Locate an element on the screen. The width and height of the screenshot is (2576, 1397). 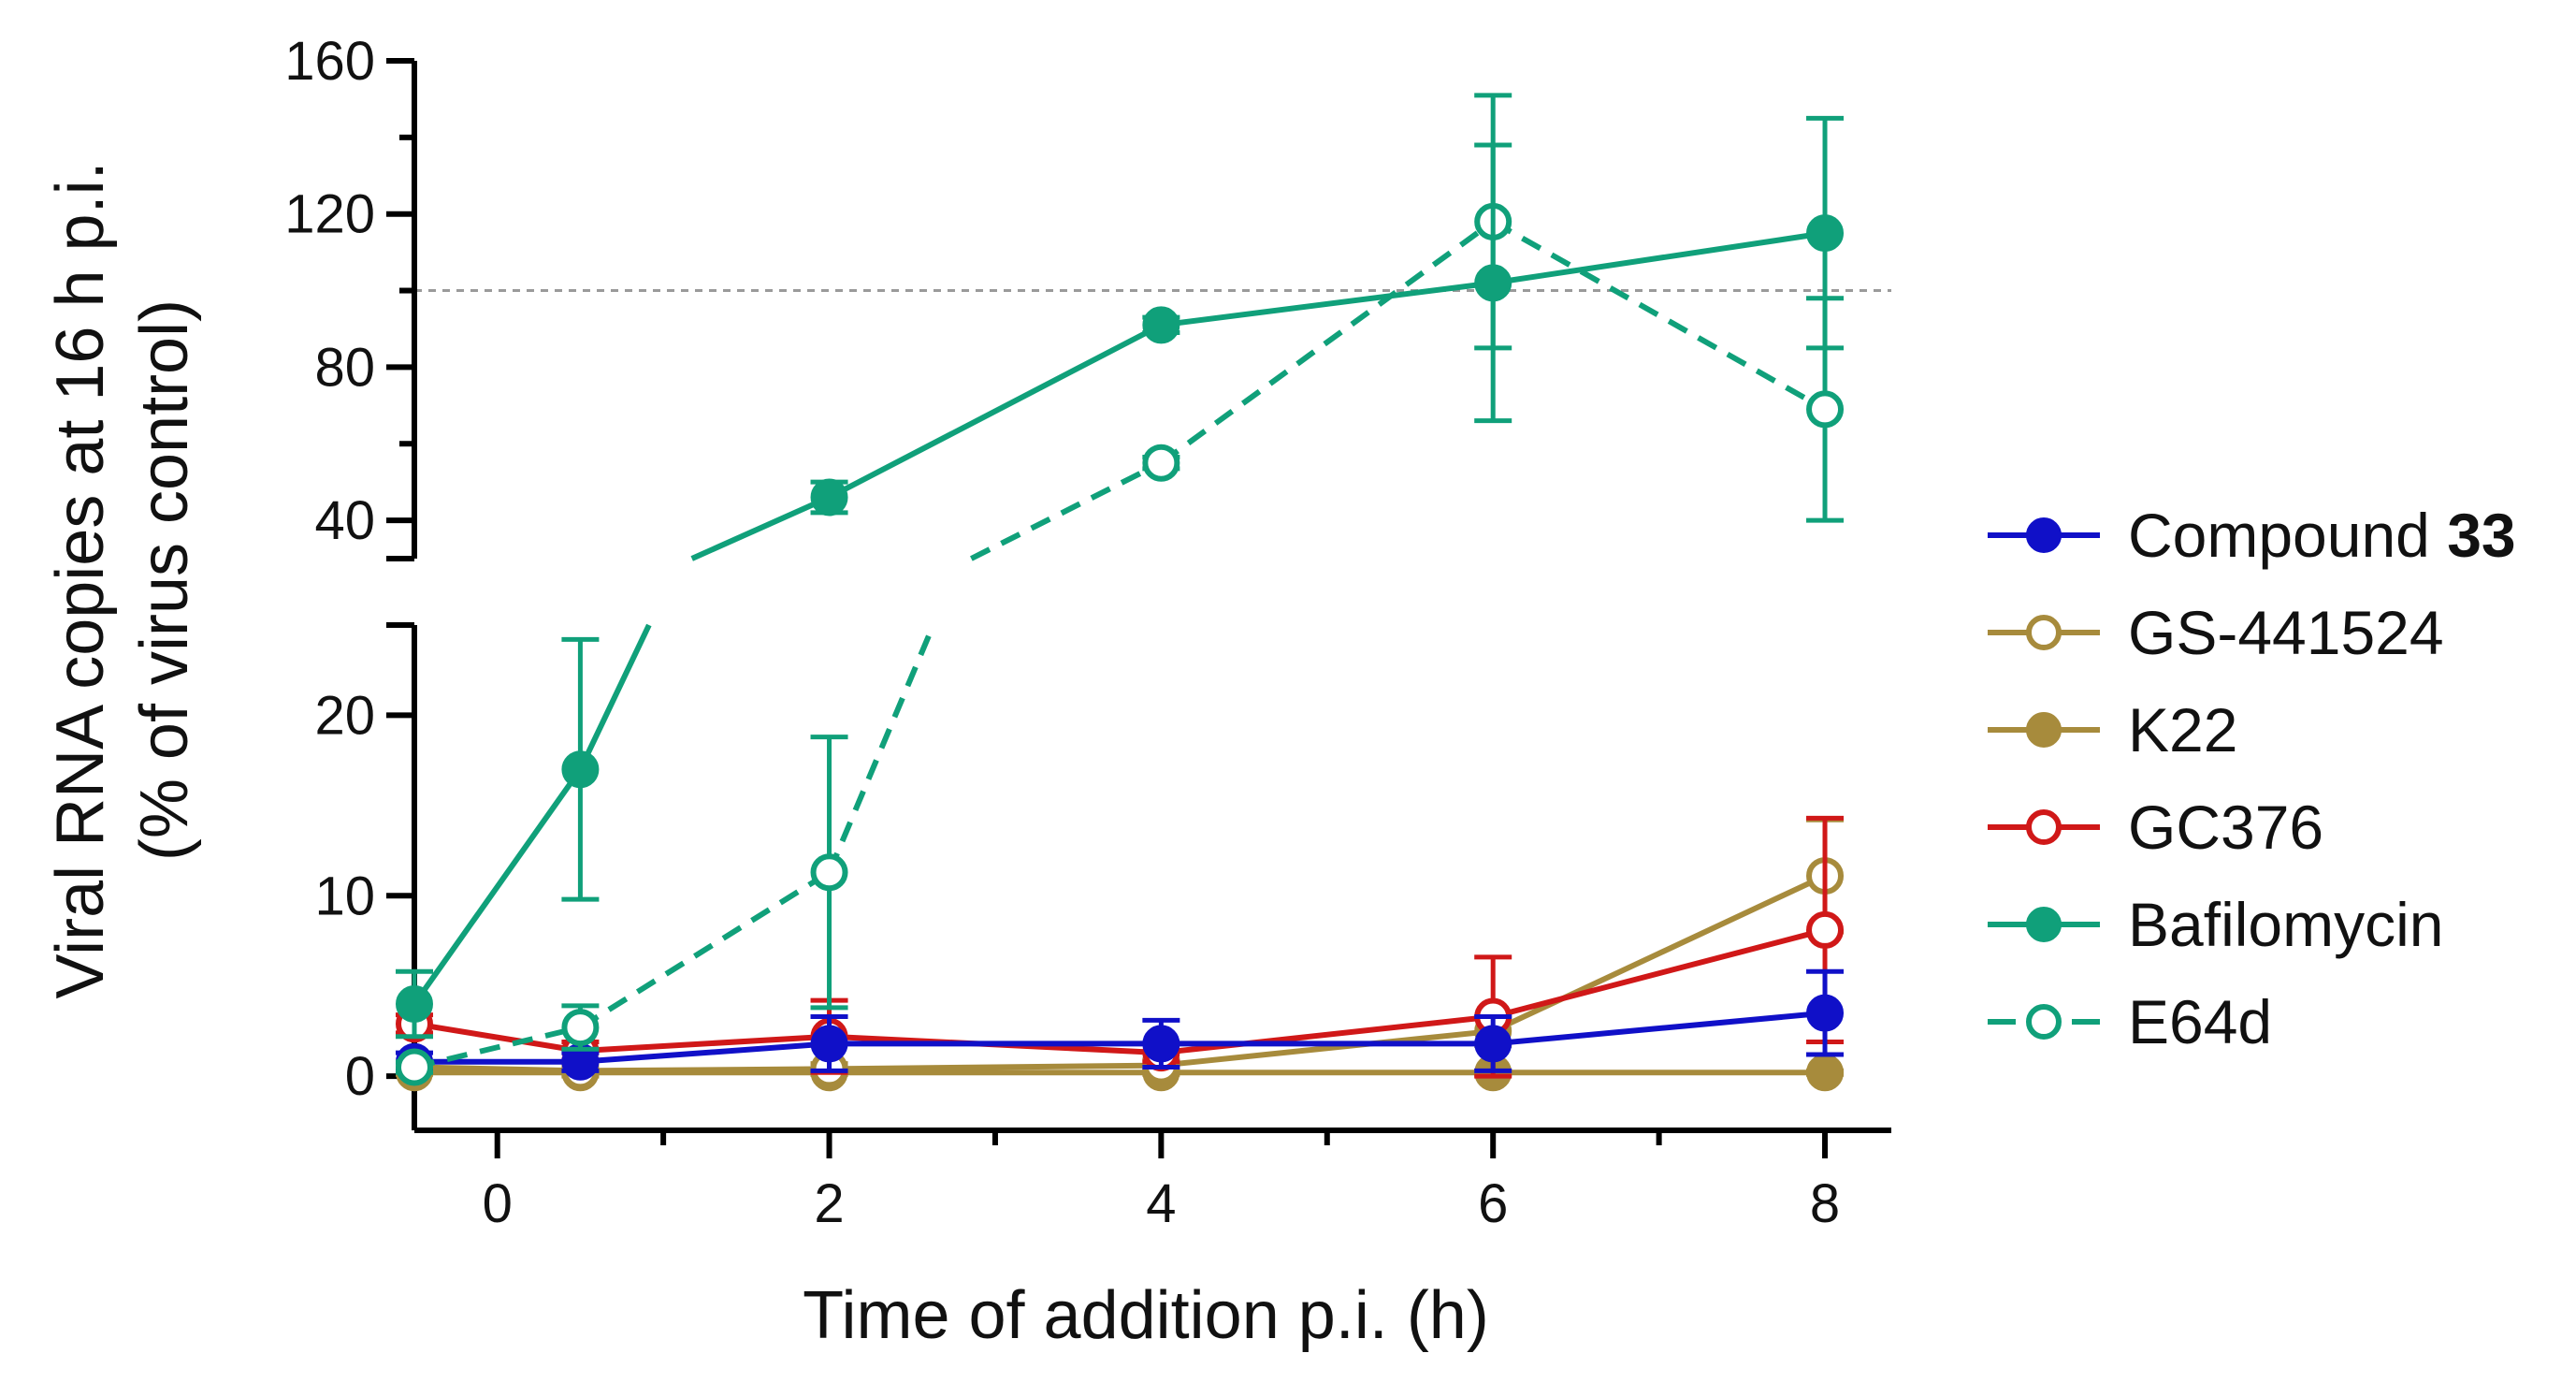
legend-label-text: GC376 is located at coordinates (2225, 828).